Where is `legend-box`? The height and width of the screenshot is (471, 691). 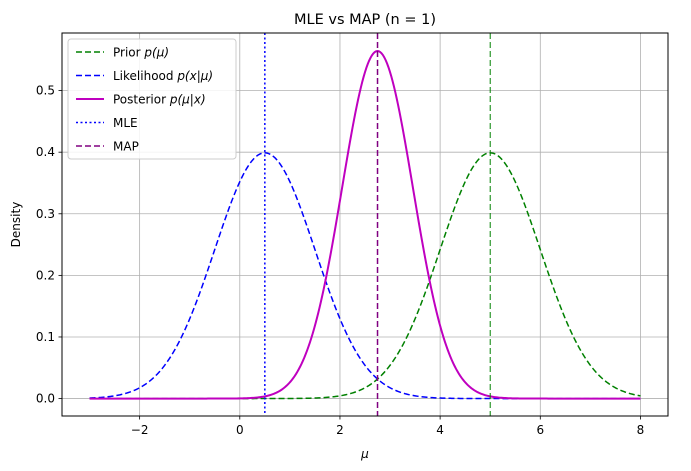 legend-box is located at coordinates (152, 99).